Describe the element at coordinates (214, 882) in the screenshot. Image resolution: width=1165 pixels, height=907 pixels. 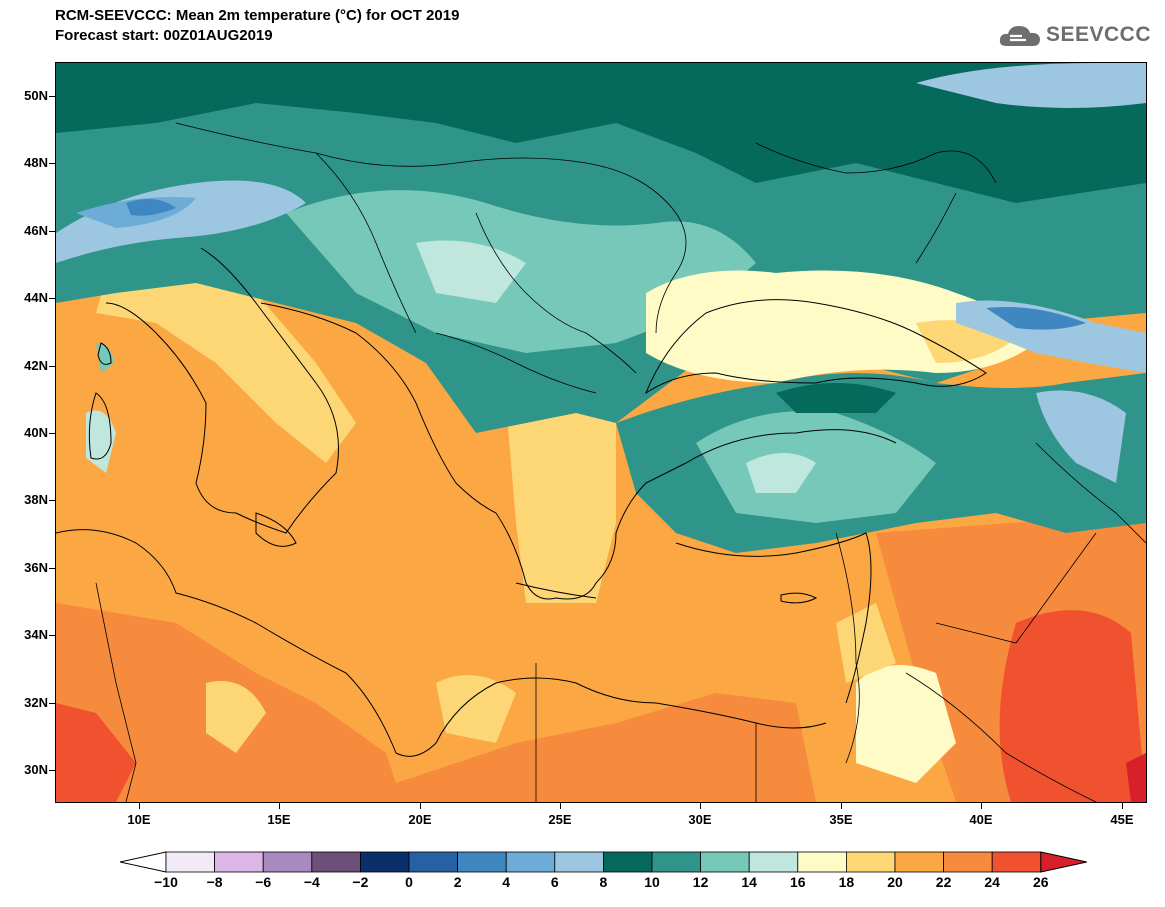
I see `colorbar-label: −8` at that location.